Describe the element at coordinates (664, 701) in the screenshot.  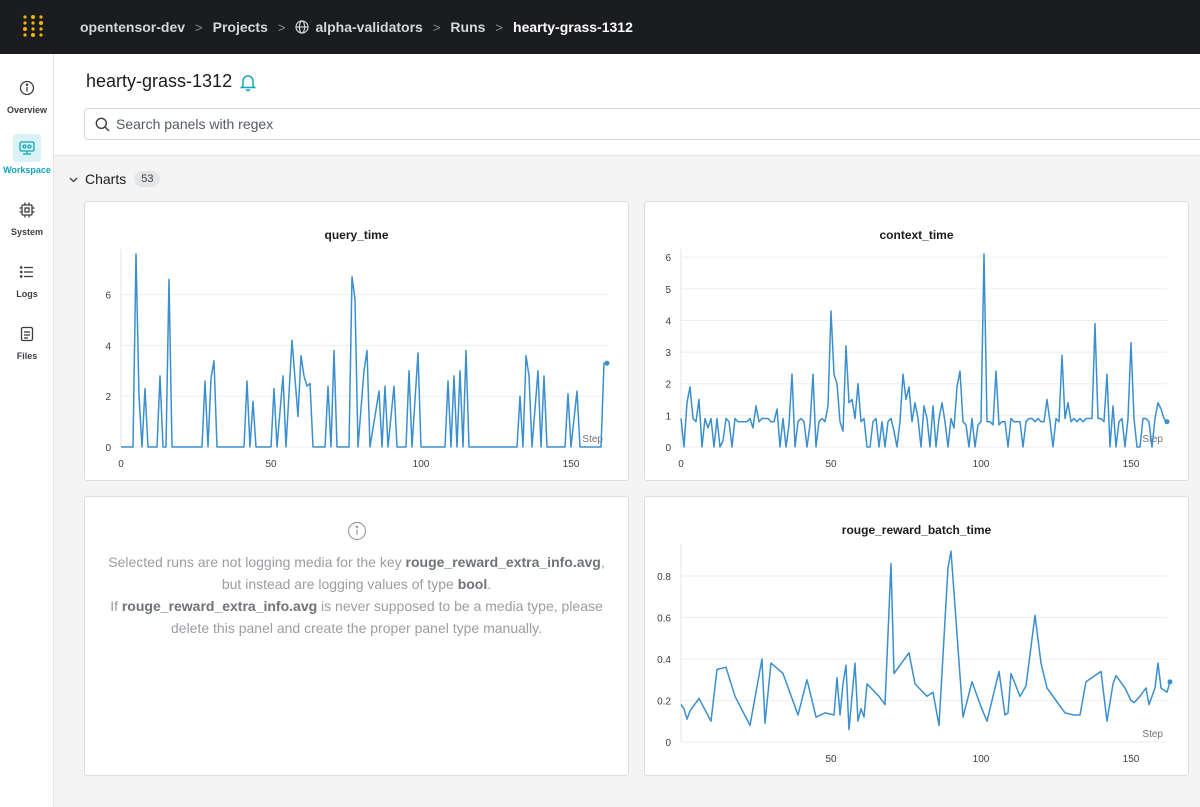
I see `y-tick-label: 0.2` at that location.